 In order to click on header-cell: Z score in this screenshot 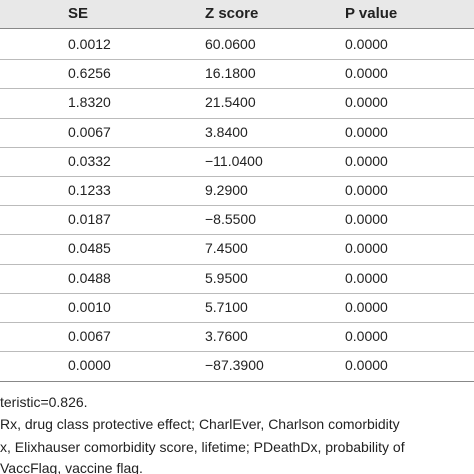, I will do `click(232, 13)`.